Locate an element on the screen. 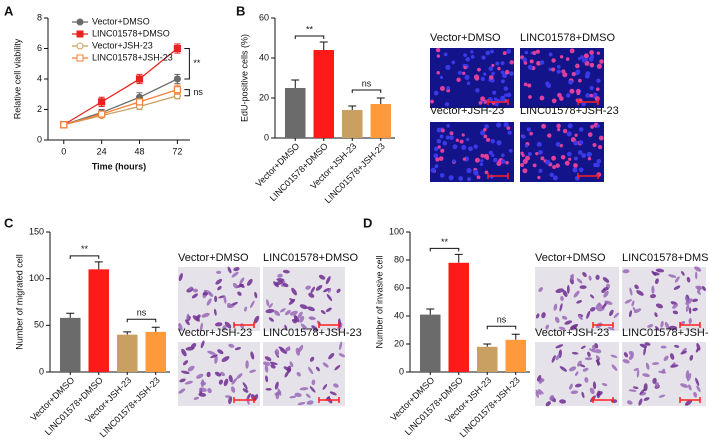 The width and height of the screenshot is (709, 444). significance: ** is located at coordinates (445, 242).